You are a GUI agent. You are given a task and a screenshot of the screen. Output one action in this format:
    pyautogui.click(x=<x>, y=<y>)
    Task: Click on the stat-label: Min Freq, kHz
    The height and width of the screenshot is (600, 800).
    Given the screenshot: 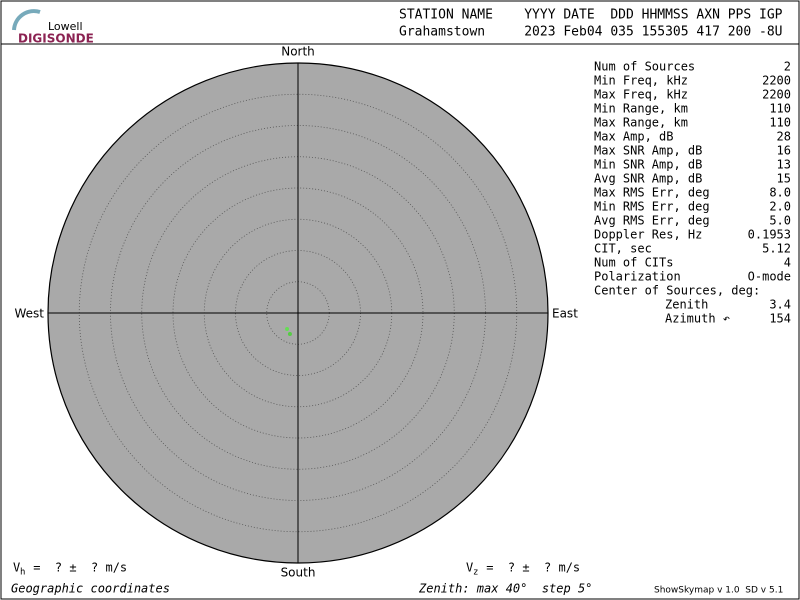 What is the action you would take?
    pyautogui.click(x=641, y=81)
    